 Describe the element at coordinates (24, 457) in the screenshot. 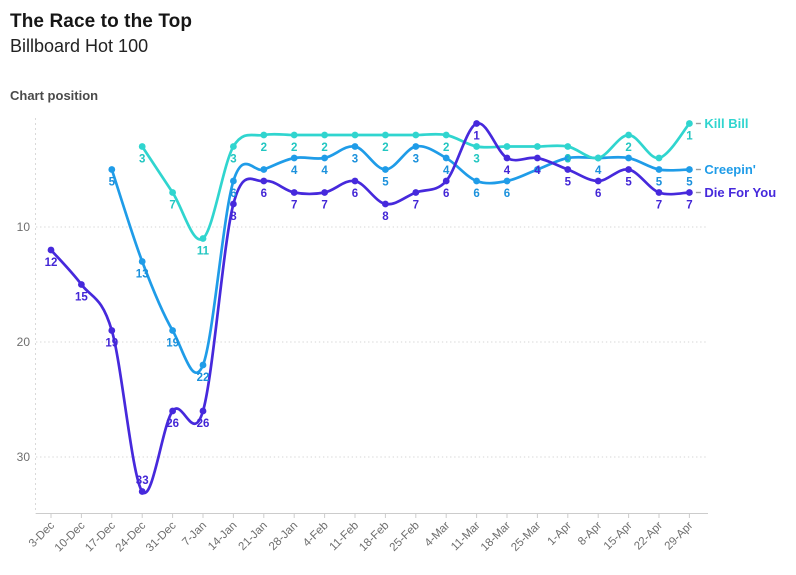

I see `y-tick-label: 30` at that location.